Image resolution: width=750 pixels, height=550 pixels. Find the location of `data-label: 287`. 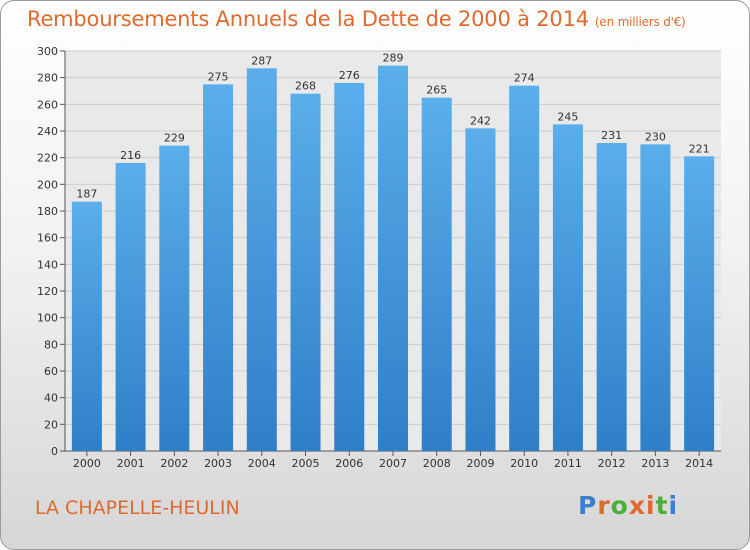

data-label: 287 is located at coordinates (261, 60).